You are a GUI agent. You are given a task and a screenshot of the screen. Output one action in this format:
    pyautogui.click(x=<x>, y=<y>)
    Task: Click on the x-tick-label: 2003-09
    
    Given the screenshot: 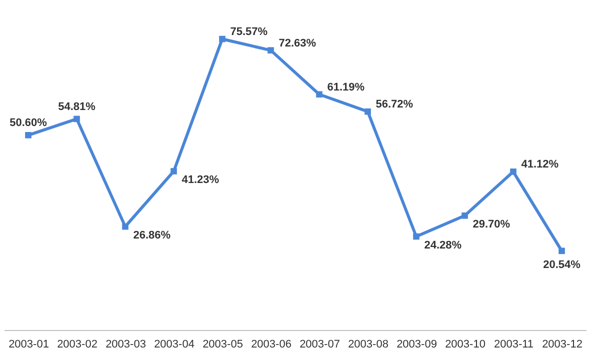 What is the action you would take?
    pyautogui.click(x=416, y=344)
    